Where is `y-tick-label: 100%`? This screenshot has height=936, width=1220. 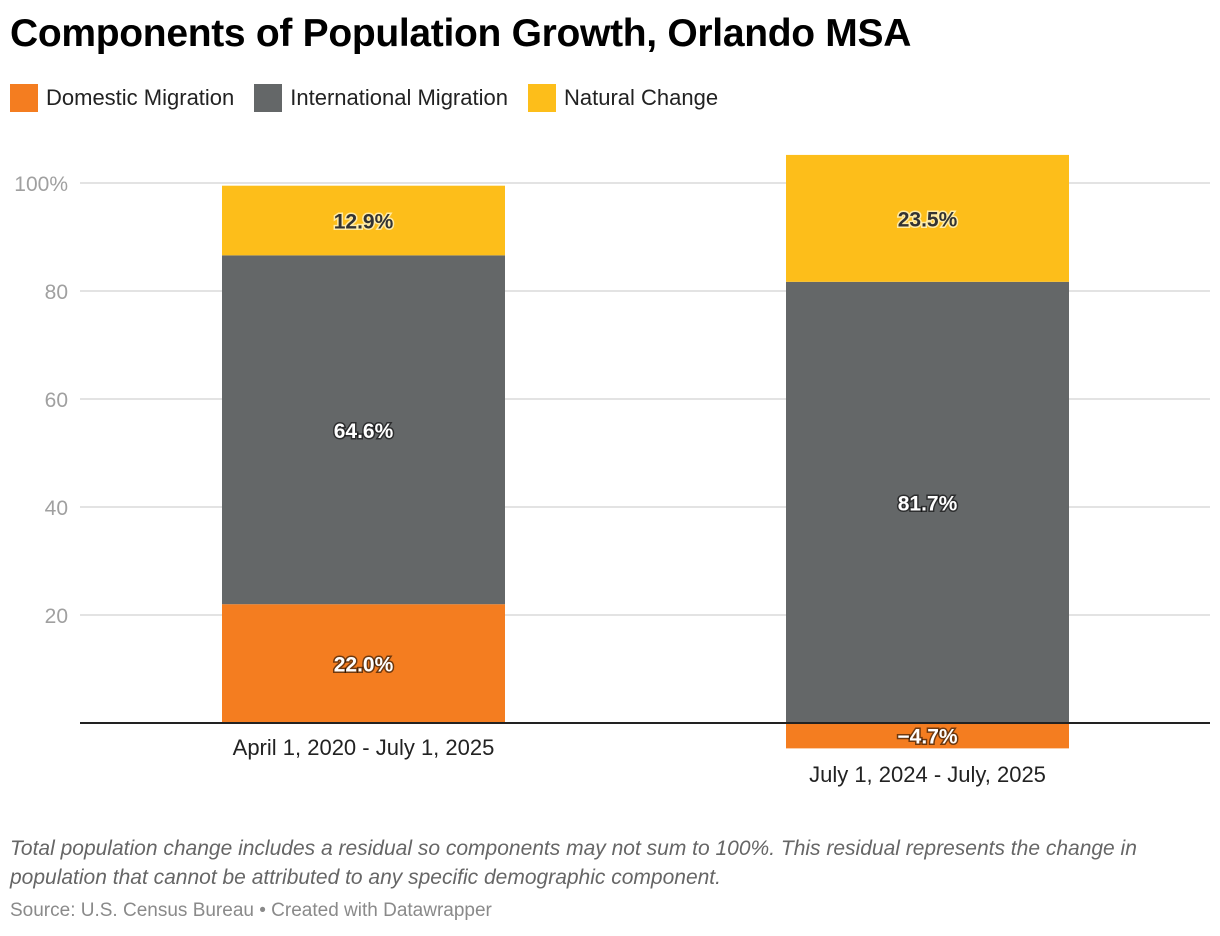 y-tick-label: 100% is located at coordinates (41, 184).